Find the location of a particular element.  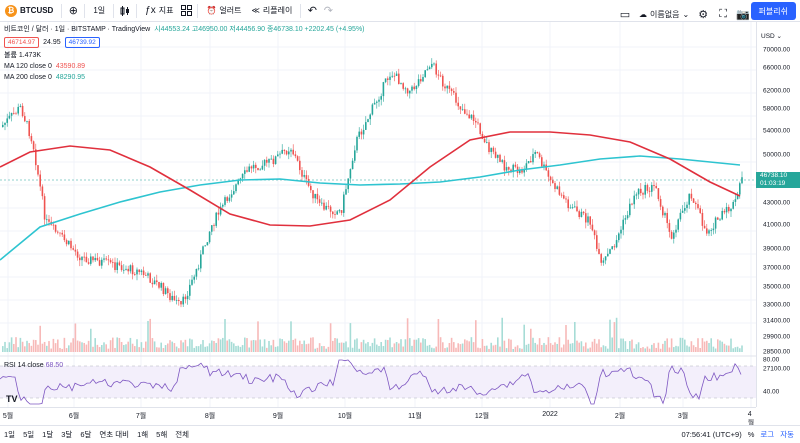

range-button: 연초 대비 is located at coordinates (114, 434).